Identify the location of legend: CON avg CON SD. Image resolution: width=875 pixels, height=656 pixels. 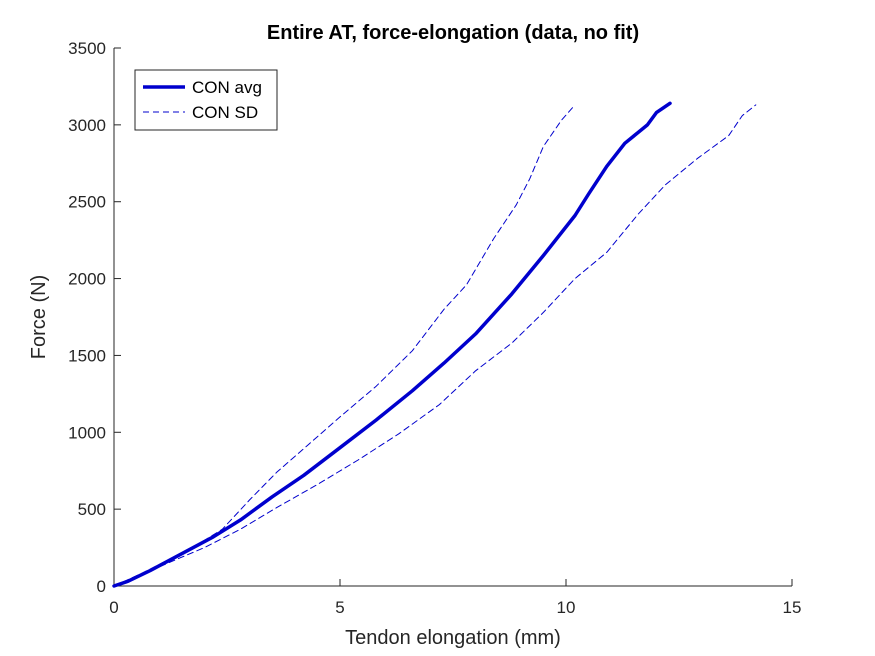
(206, 100).